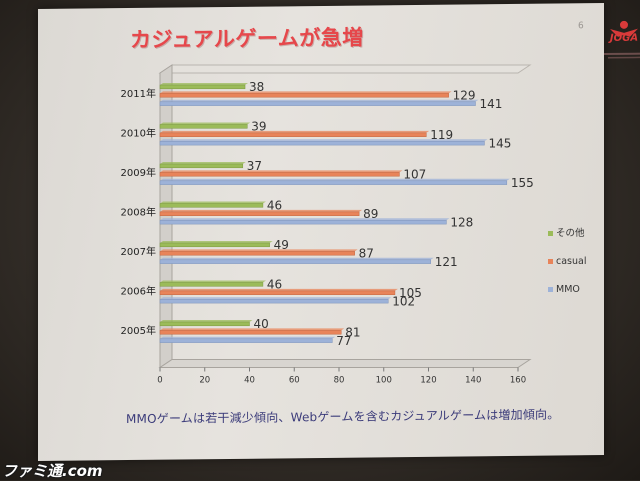 The image size is (640, 481). Describe the element at coordinates (138, 93) in the screenshot. I see `category-label: 2011年` at that location.